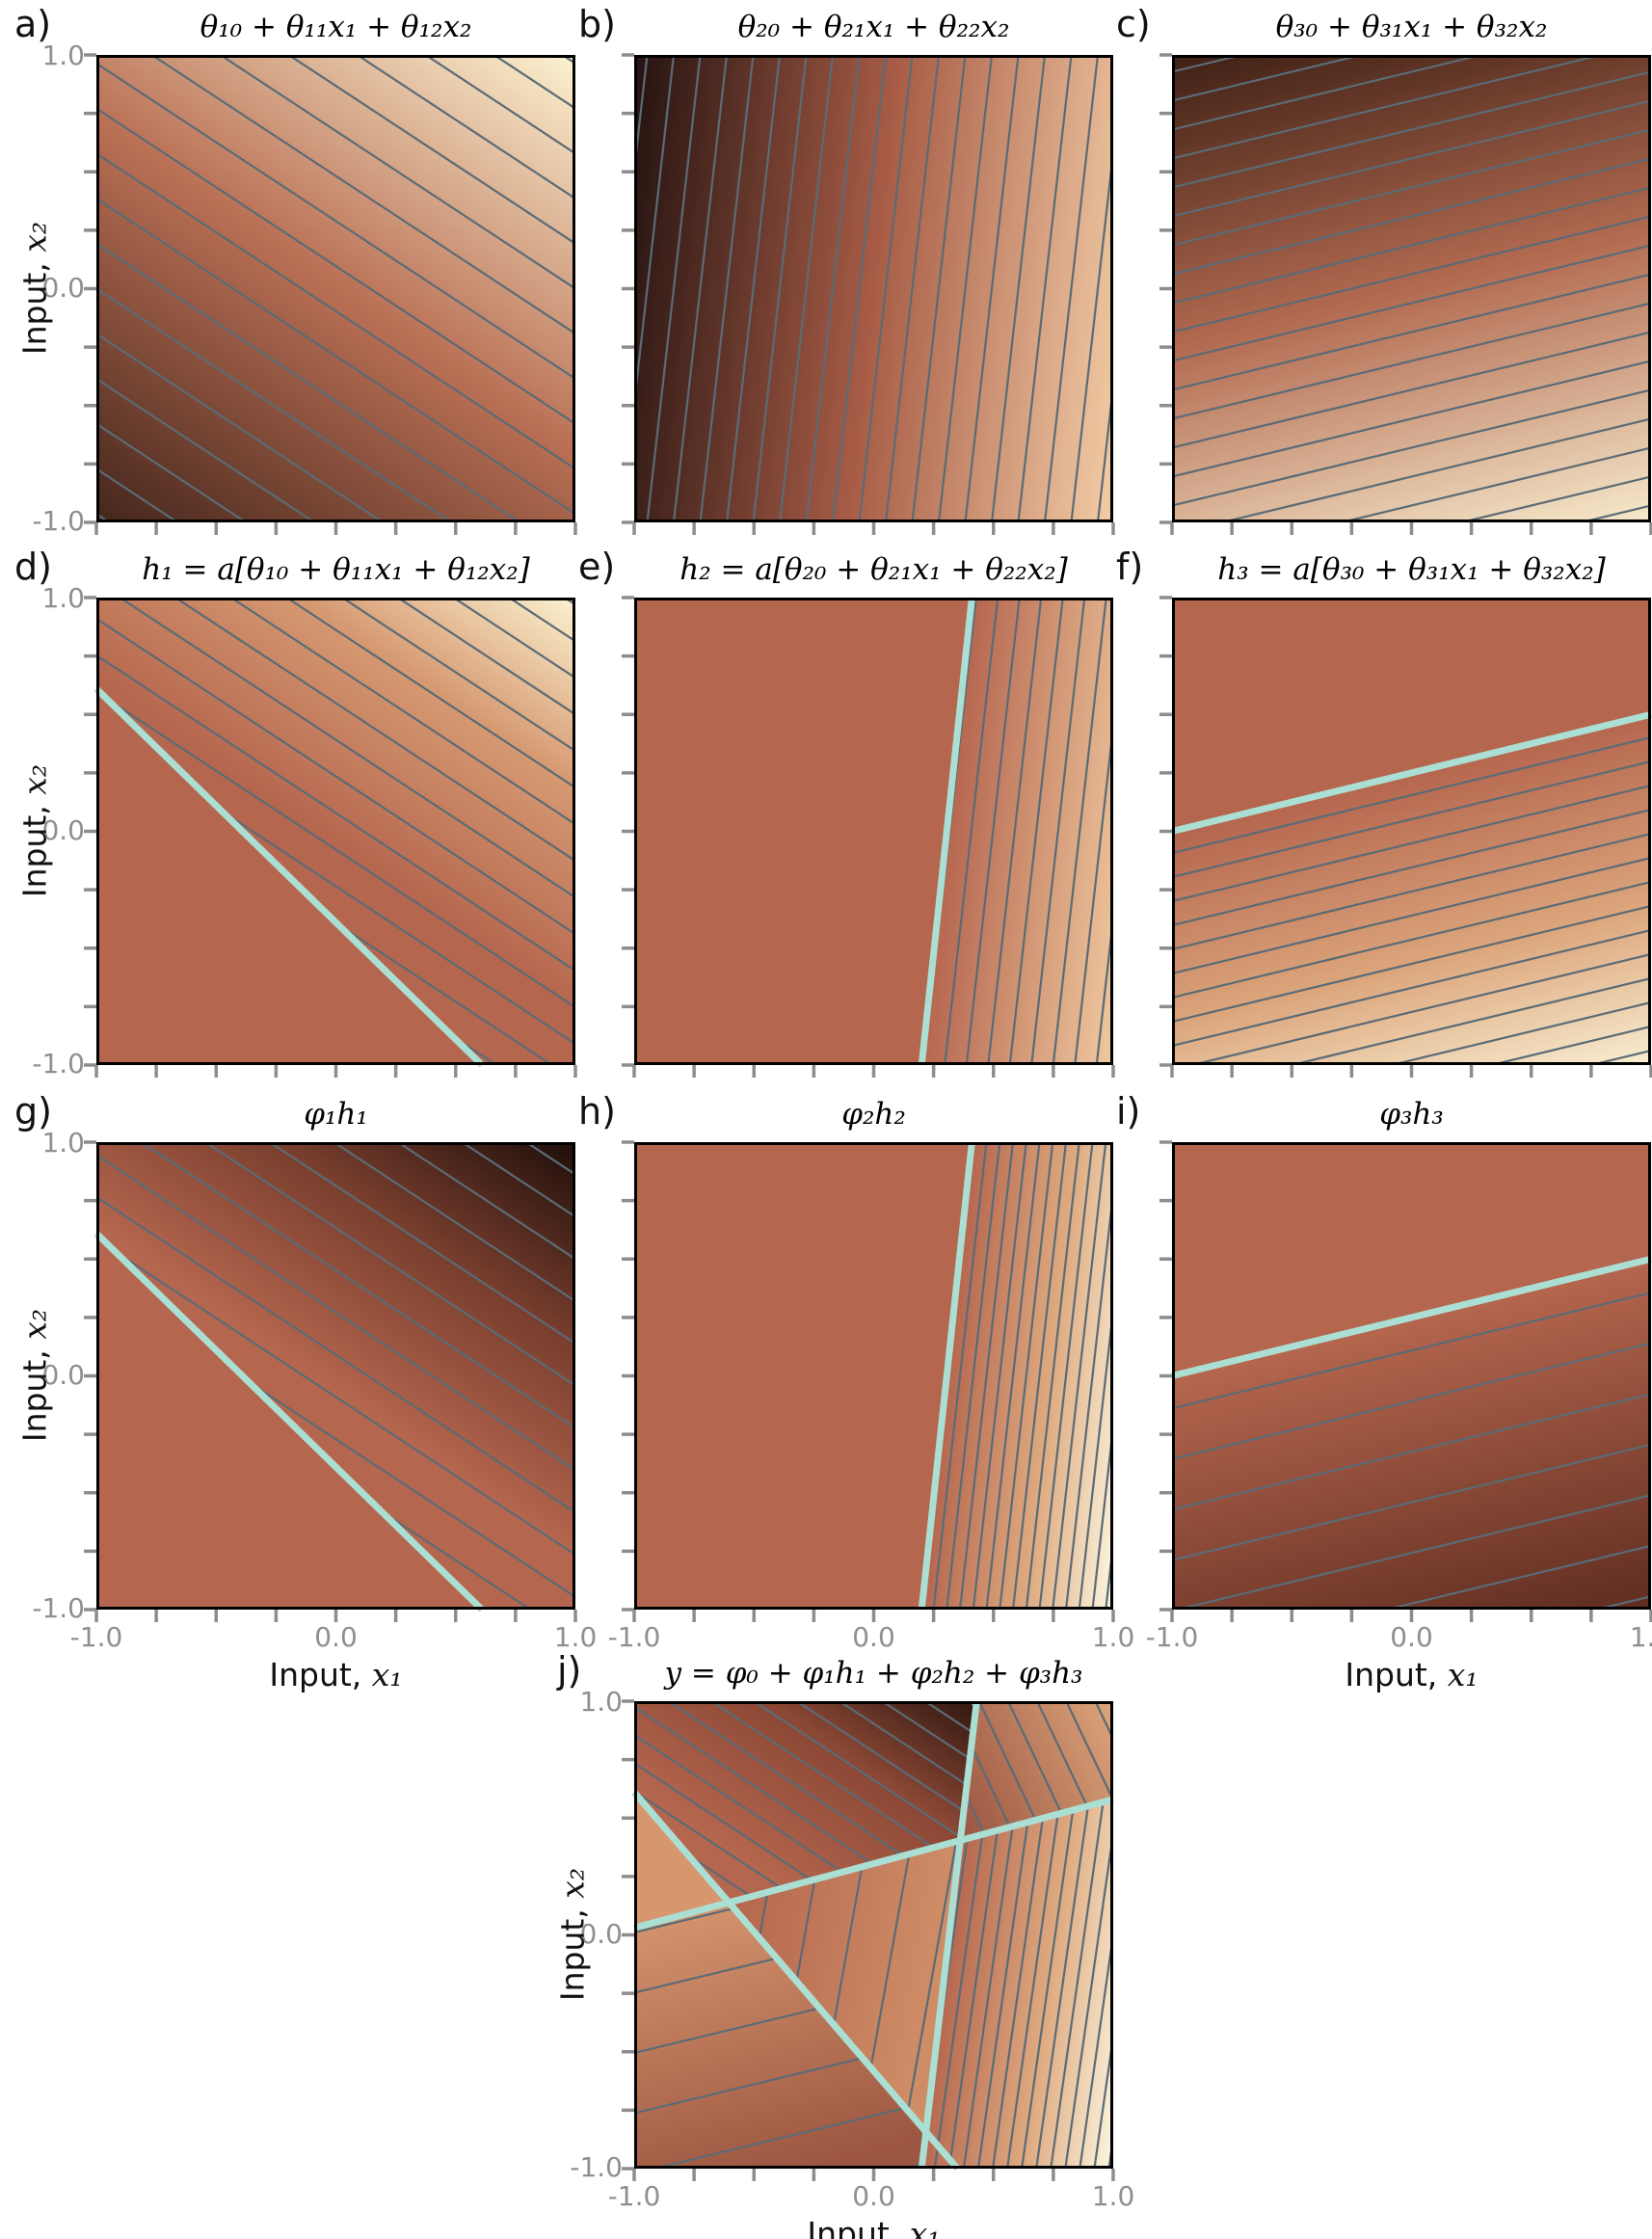 This screenshot has height=2239, width=1652. I want to click on panel-b, so click(869, 294).